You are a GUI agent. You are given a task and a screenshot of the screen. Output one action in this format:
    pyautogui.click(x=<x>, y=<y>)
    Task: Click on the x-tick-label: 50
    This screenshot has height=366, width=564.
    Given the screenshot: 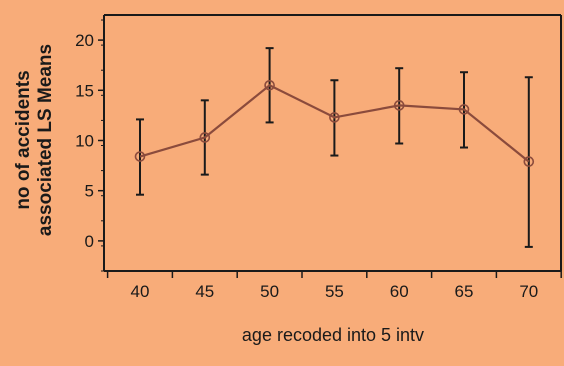 What is the action you would take?
    pyautogui.click(x=269, y=291)
    